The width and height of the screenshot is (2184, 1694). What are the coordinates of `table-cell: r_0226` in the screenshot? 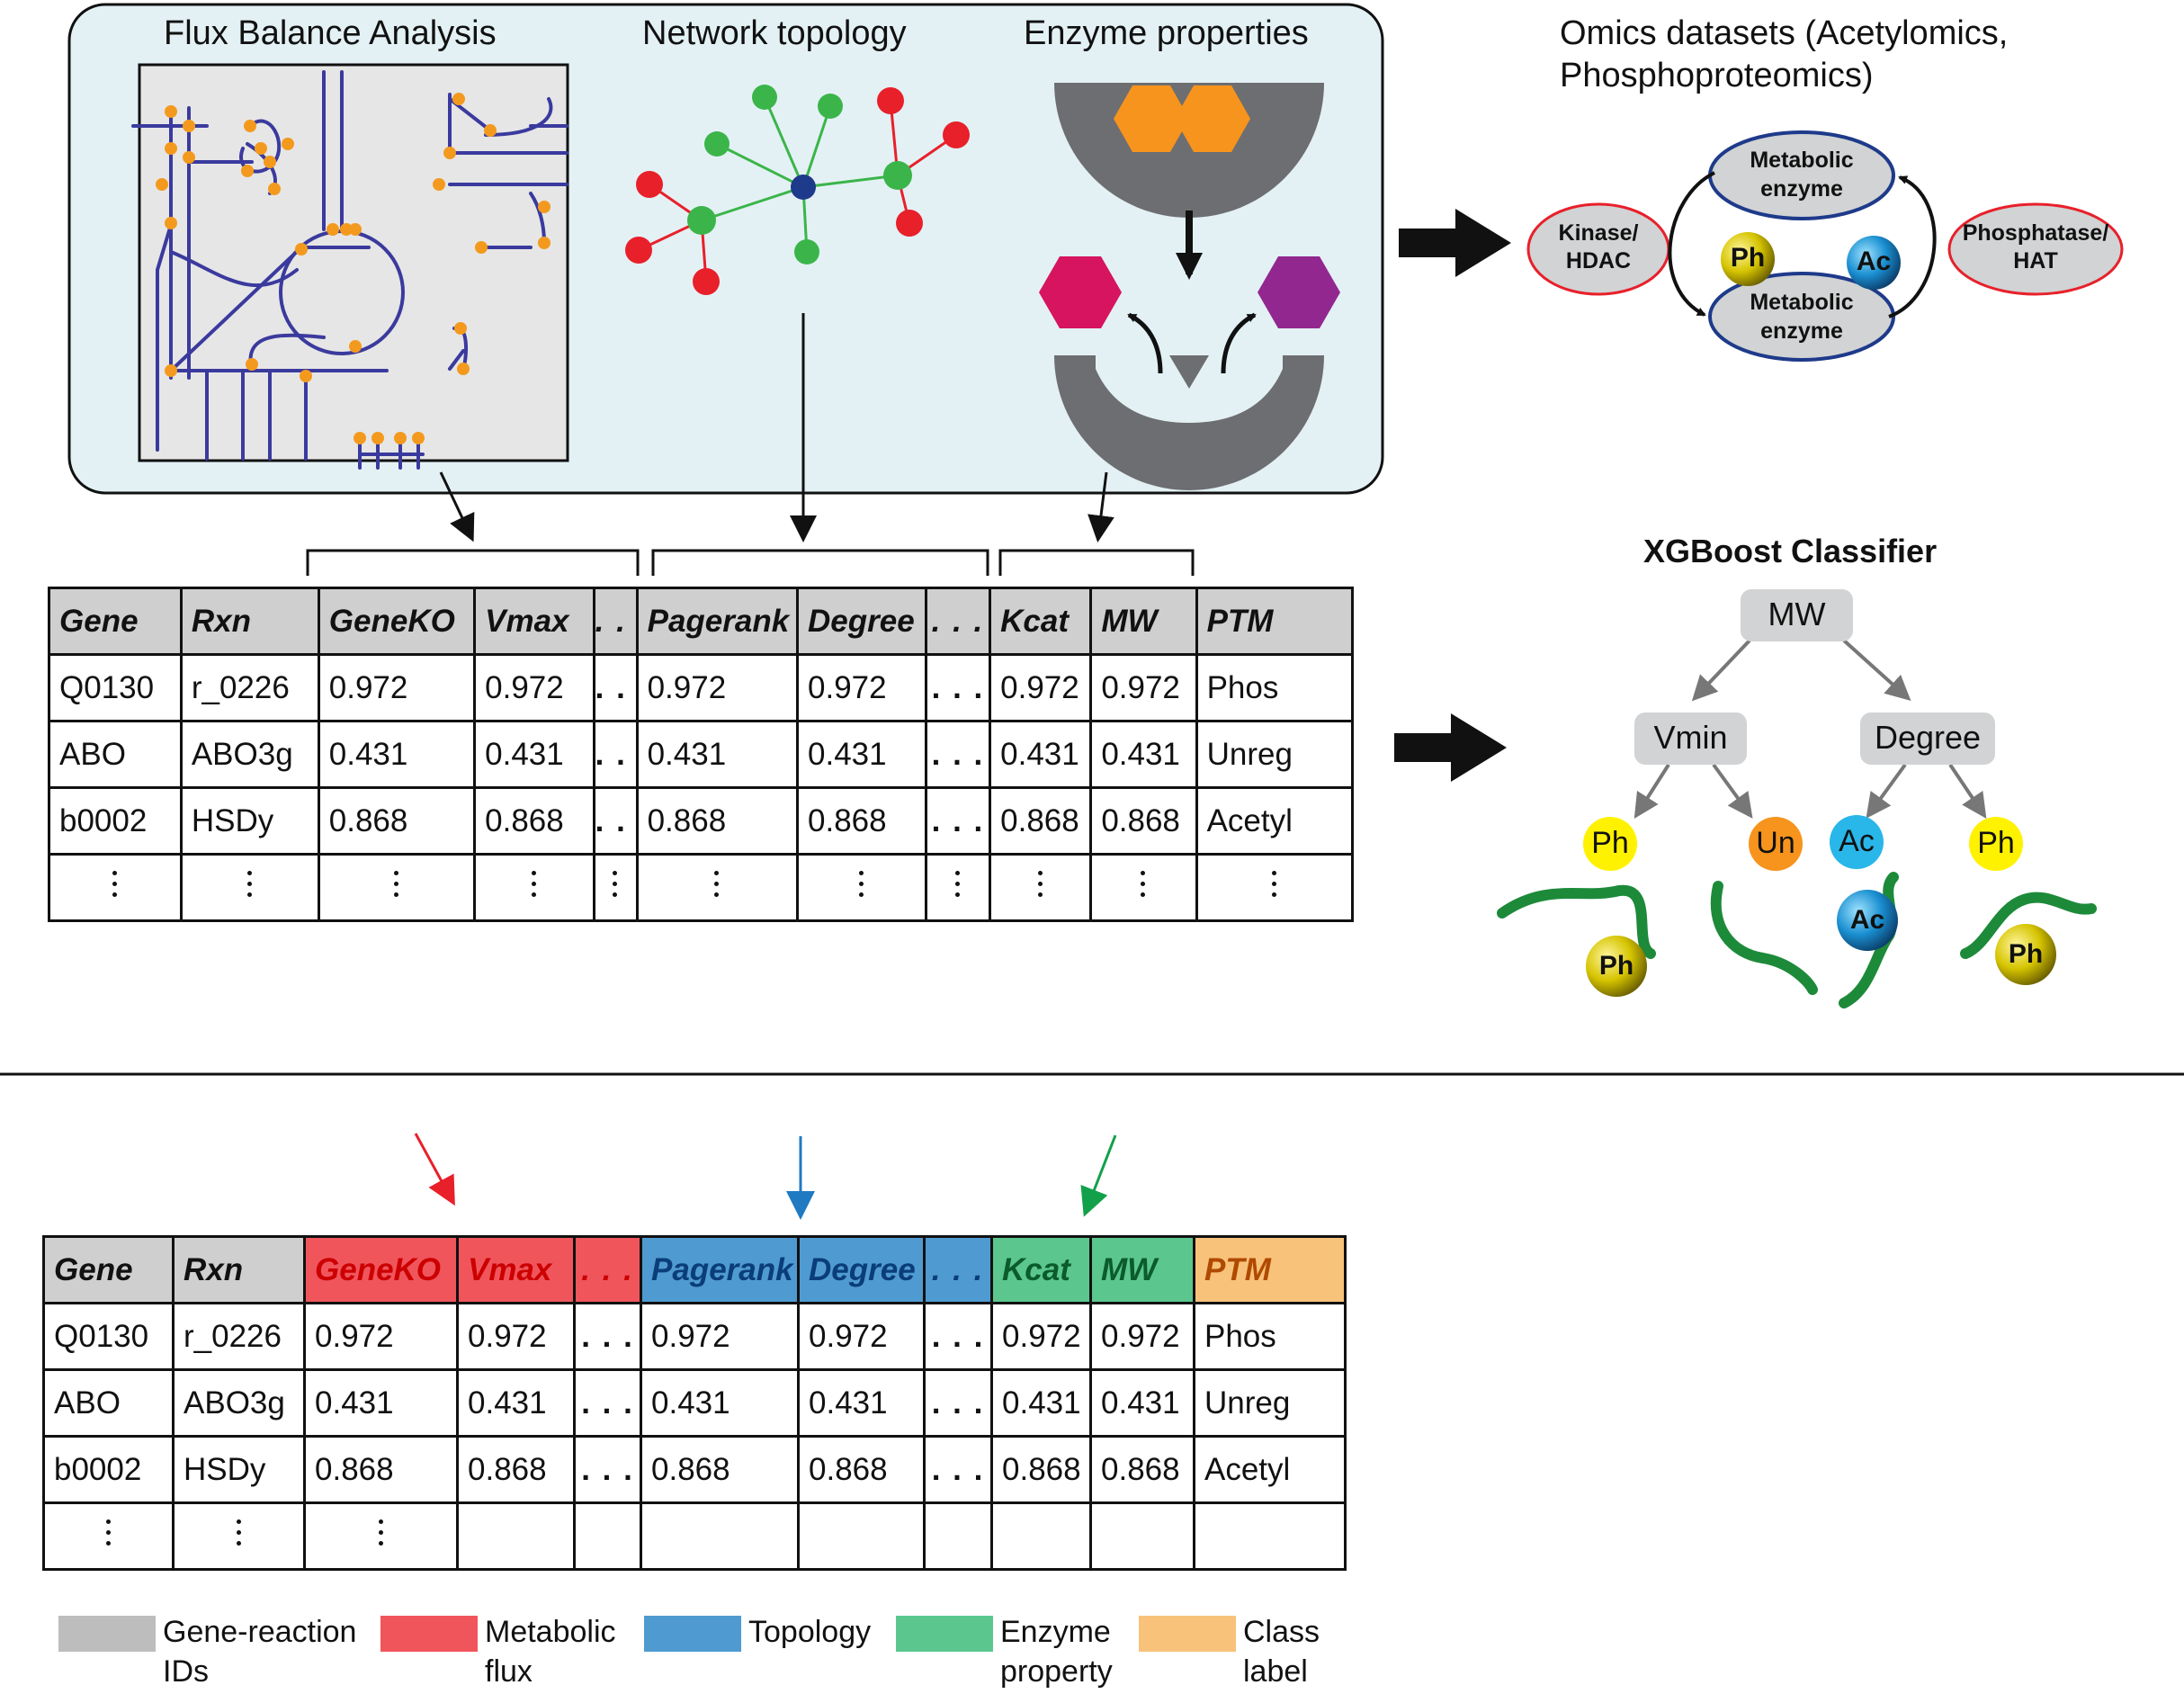 It's located at (239, 1336).